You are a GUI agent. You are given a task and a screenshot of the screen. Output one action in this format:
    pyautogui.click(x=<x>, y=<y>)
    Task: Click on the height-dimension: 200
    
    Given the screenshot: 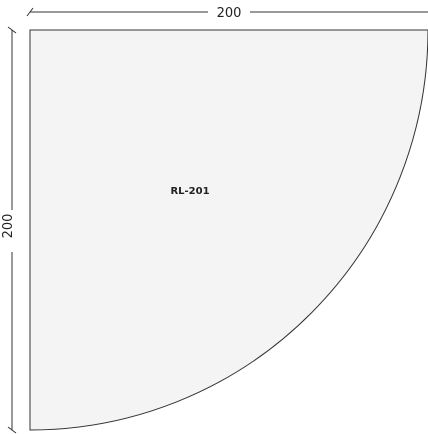 What is the action you would take?
    pyautogui.click(x=9, y=230)
    